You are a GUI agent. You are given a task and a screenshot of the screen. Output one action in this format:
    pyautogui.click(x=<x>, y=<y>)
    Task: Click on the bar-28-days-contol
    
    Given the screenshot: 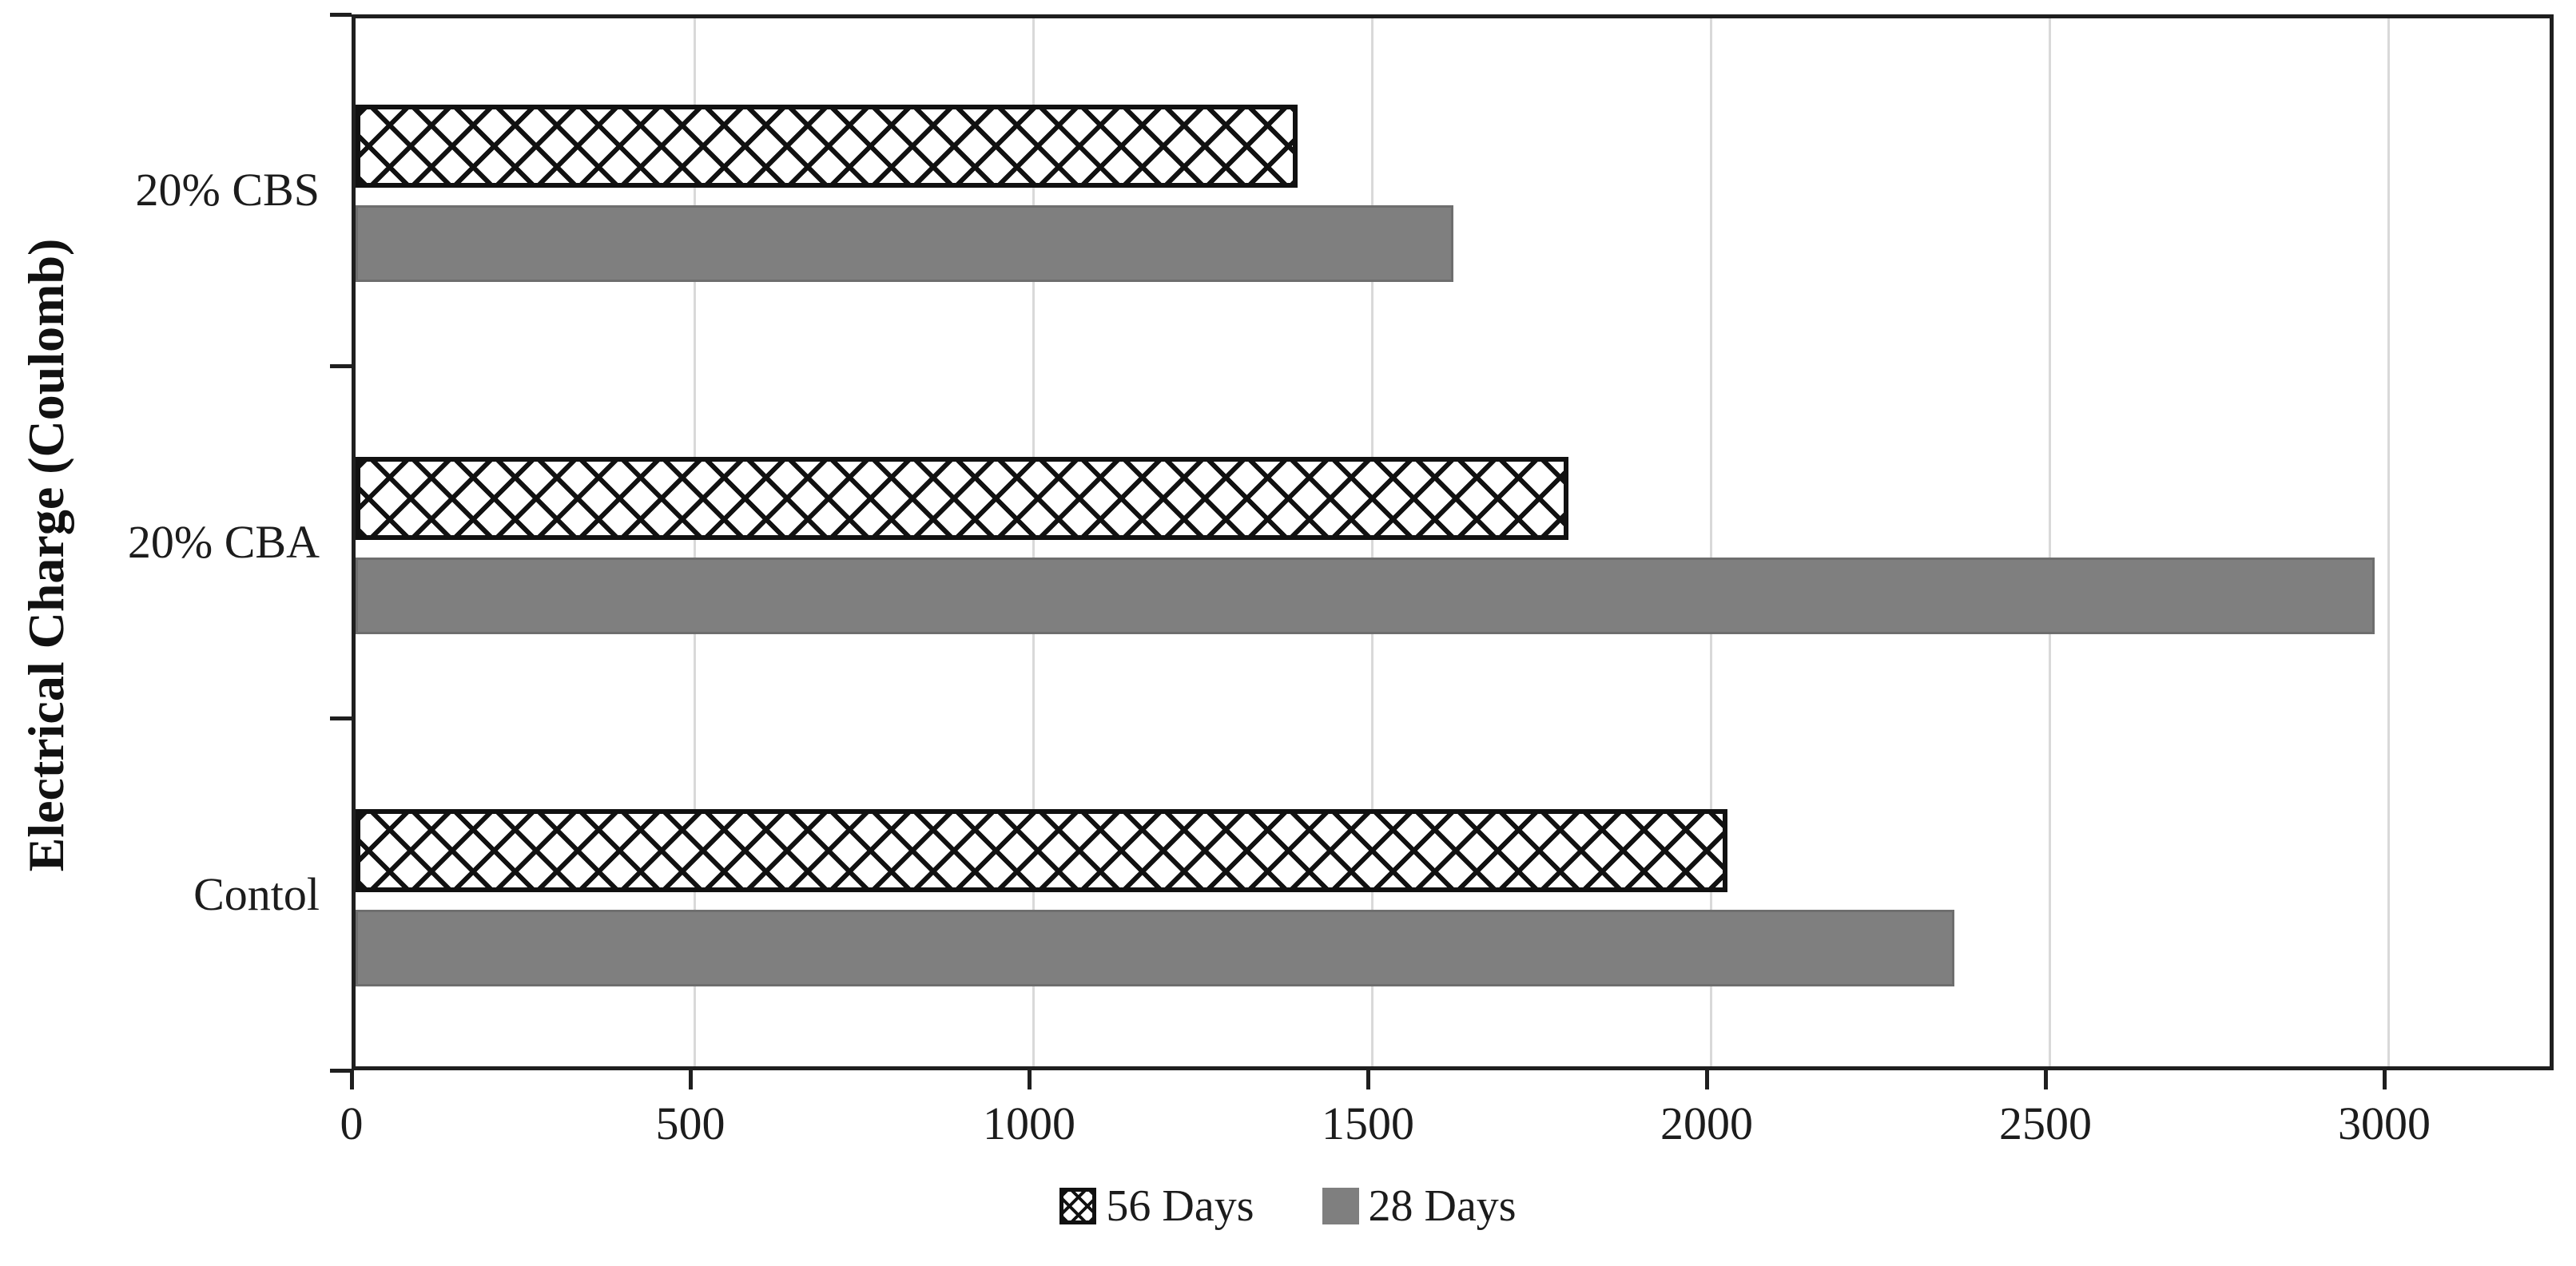 What is the action you would take?
    pyautogui.click(x=1155, y=948)
    